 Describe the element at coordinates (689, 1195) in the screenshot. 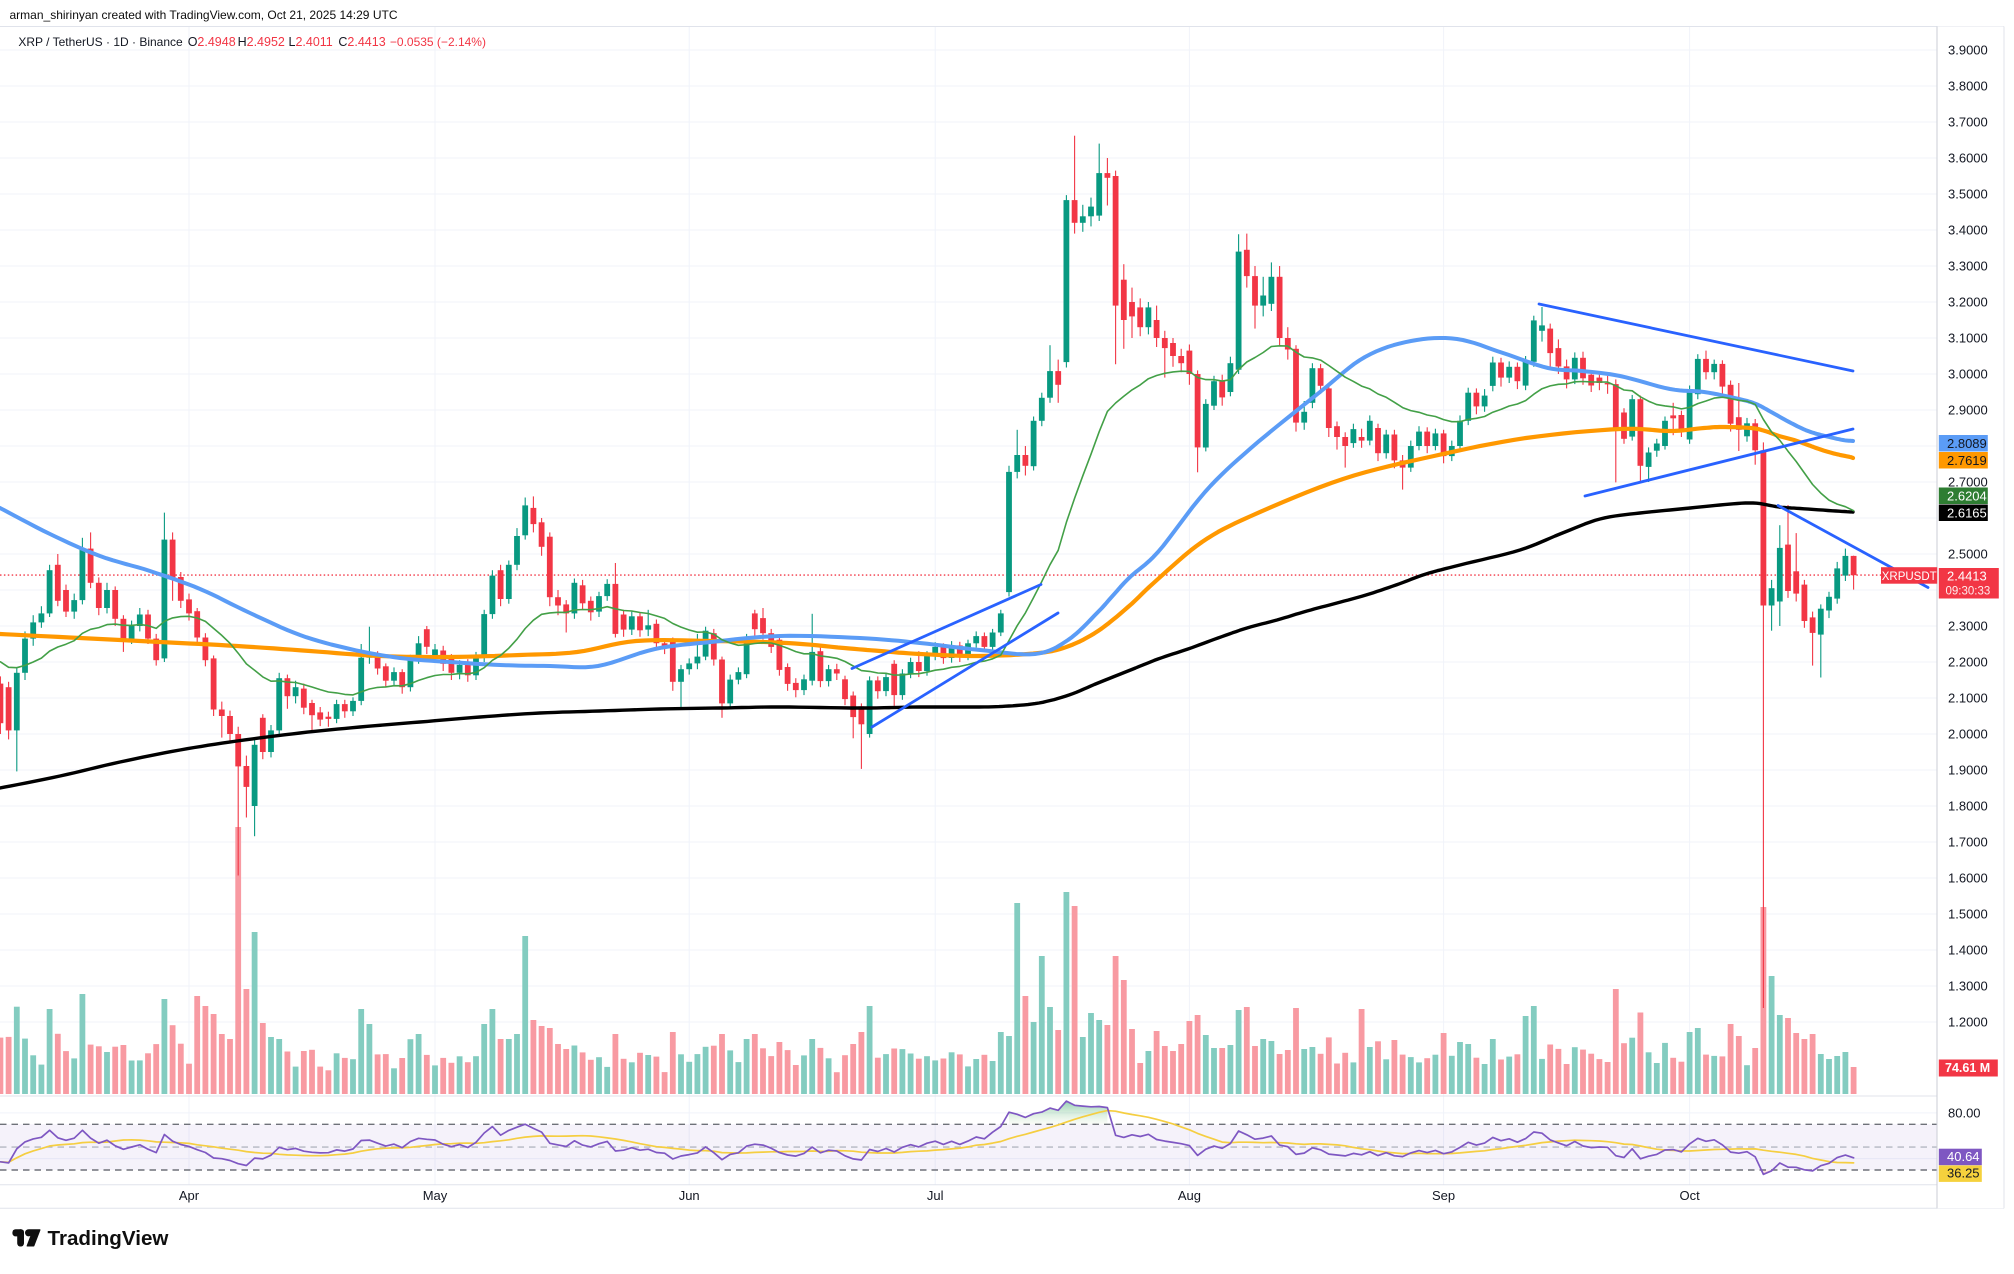

I see `svg-text: Jun` at that location.